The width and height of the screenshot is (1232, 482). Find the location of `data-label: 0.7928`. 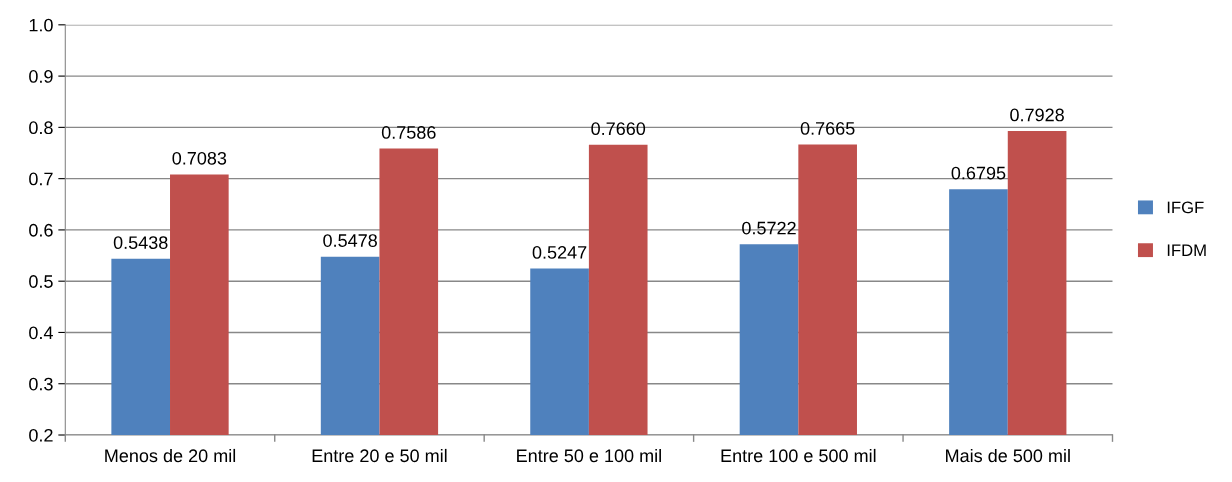

data-label: 0.7928 is located at coordinates (1037, 115).